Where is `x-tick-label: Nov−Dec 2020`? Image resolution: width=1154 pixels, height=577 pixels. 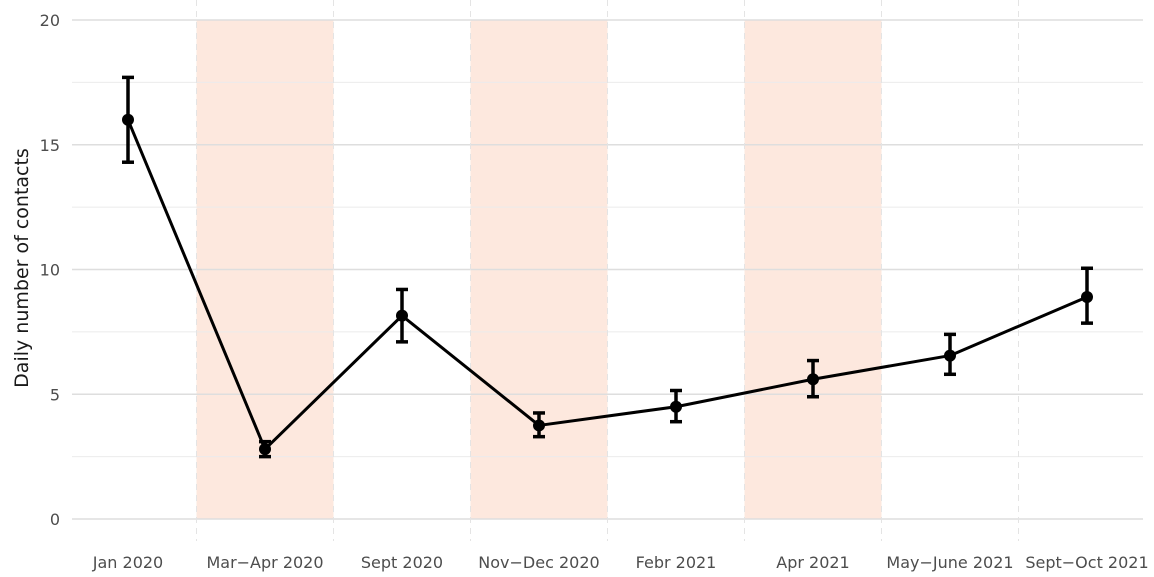
x-tick-label: Nov−Dec 2020 is located at coordinates (538, 562).